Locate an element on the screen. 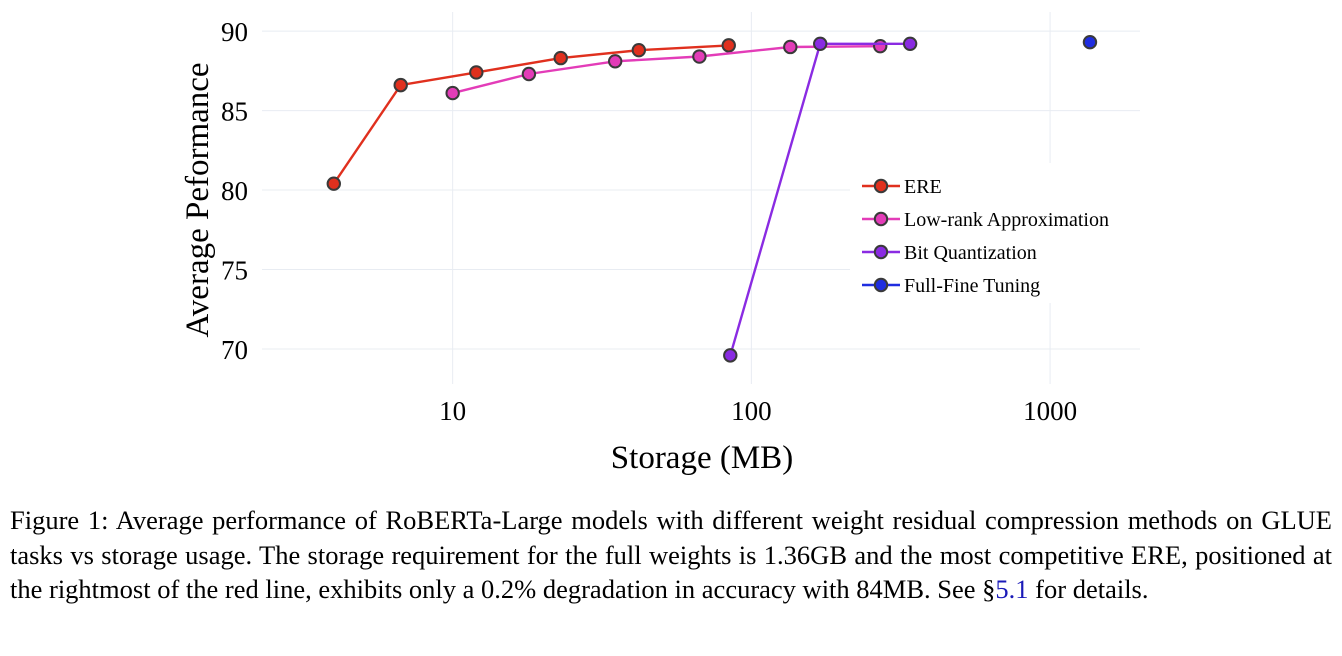 The height and width of the screenshot is (656, 1342). y-tick-label: 70 is located at coordinates (234, 350).